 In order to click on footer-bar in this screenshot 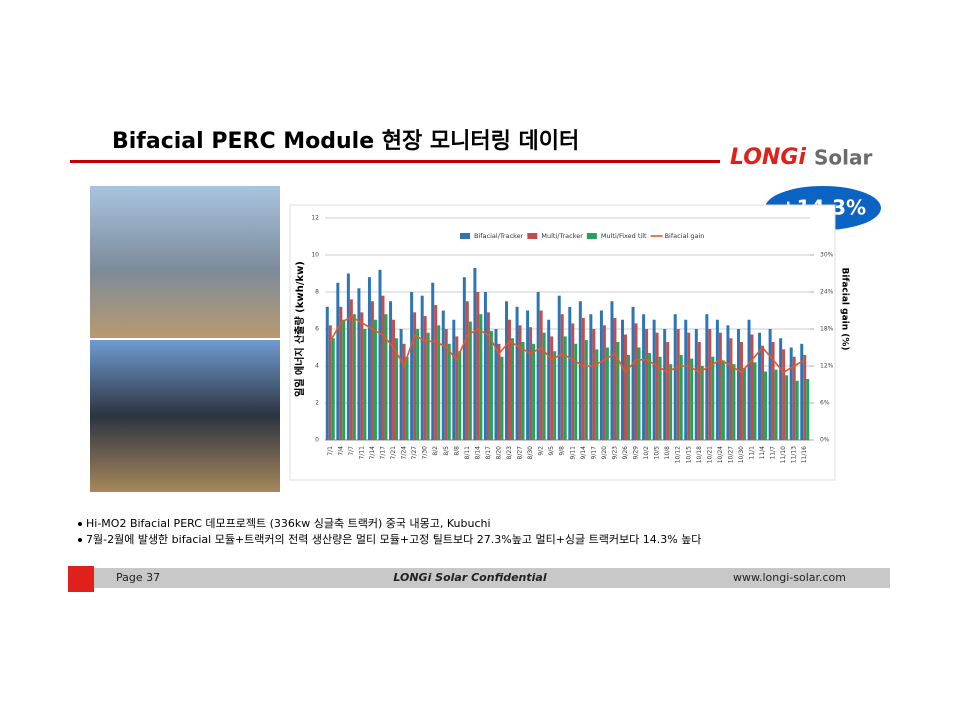, I will do `click(492, 578)`.